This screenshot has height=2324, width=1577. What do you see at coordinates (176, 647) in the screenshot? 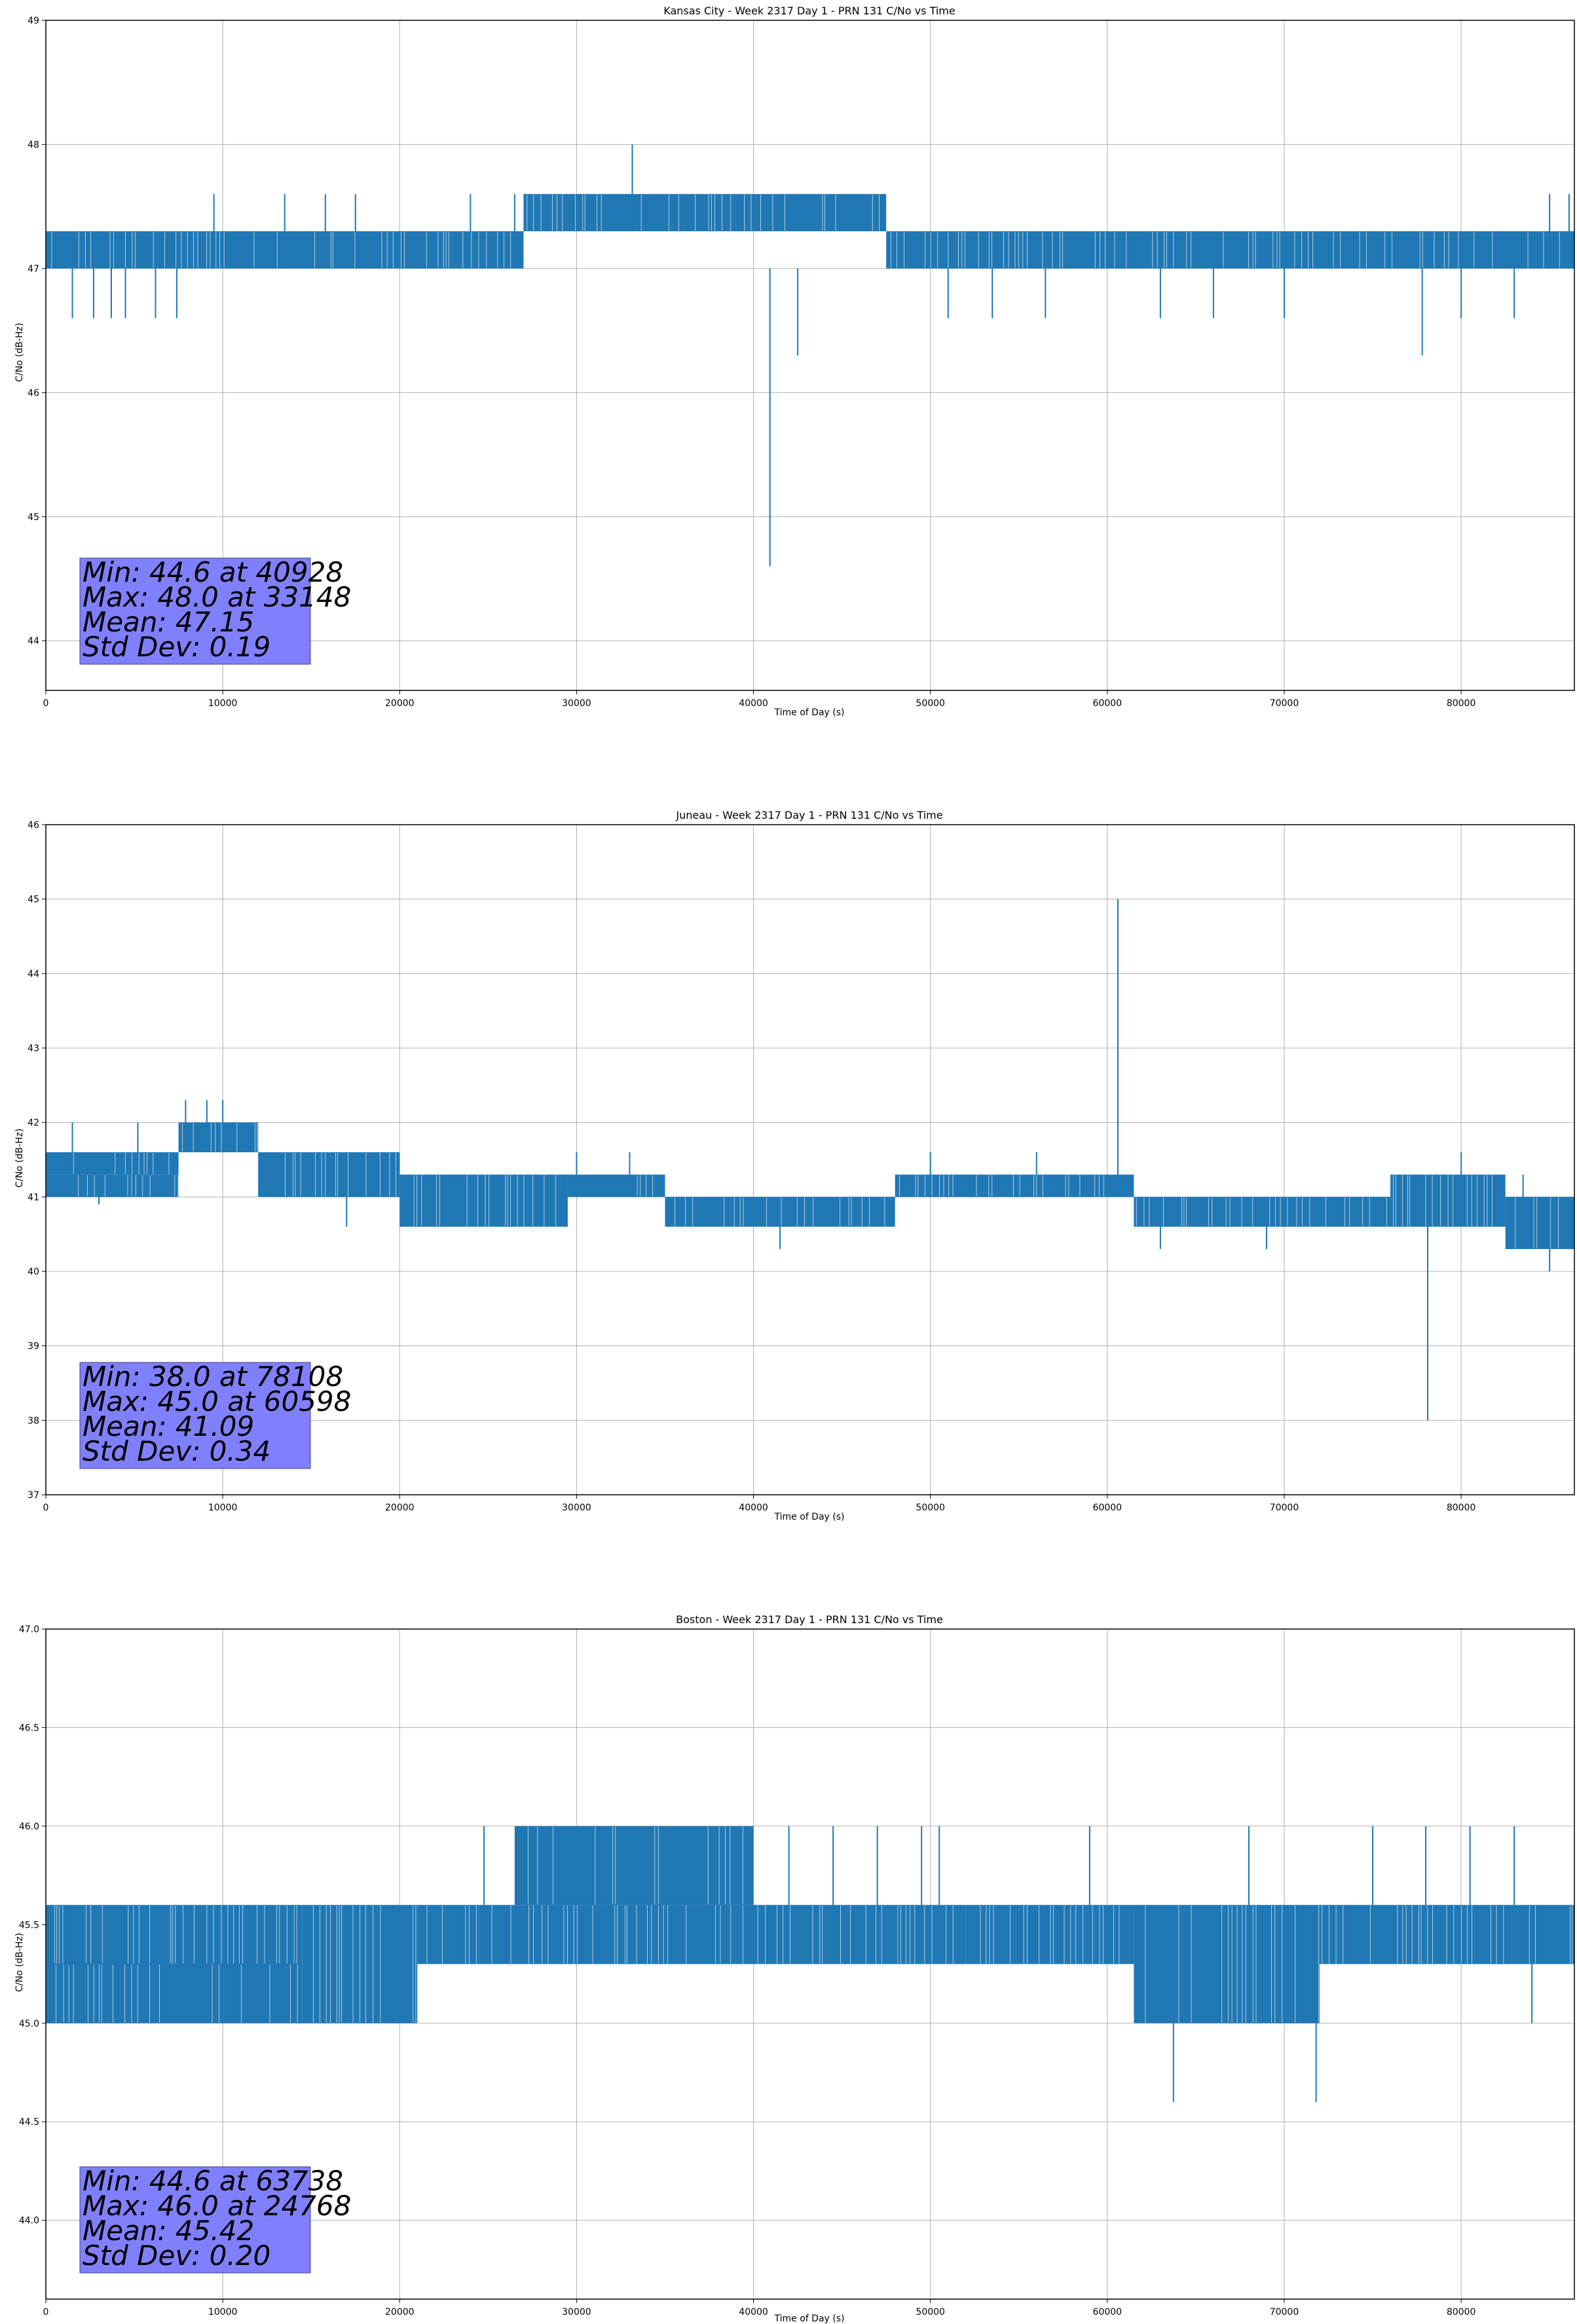
I see `stat-std: Std Dev: 0.19` at bounding box center [176, 647].